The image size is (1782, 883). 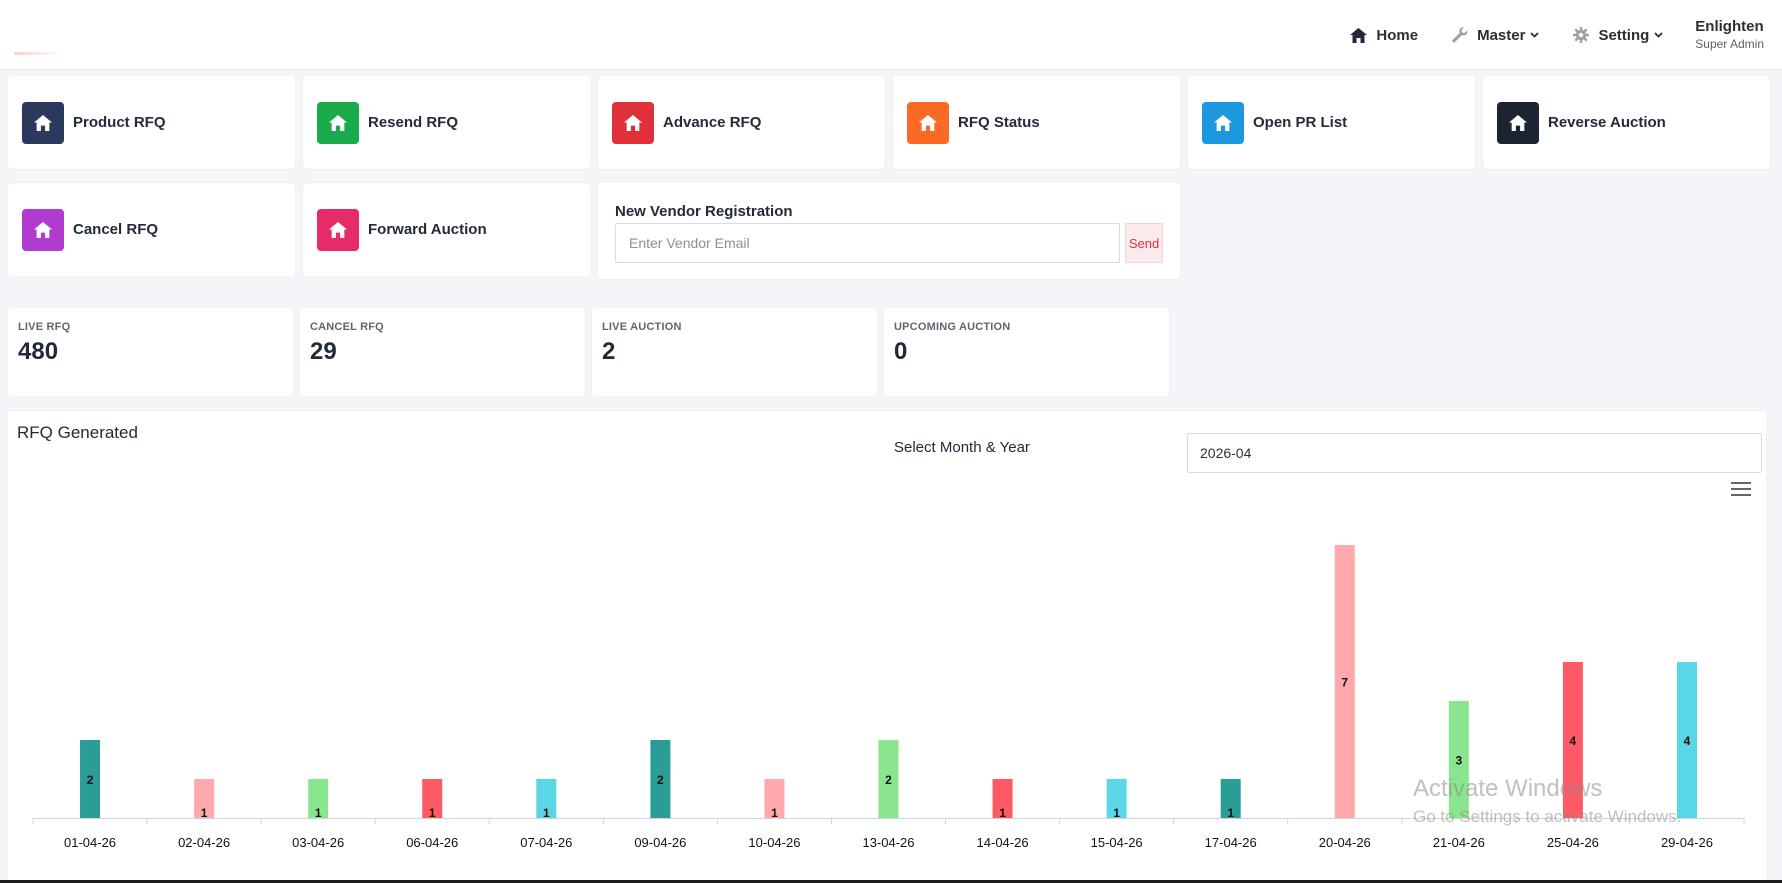 What do you see at coordinates (888, 842) in the screenshot?
I see `x-tick-label: 13-04-26` at bounding box center [888, 842].